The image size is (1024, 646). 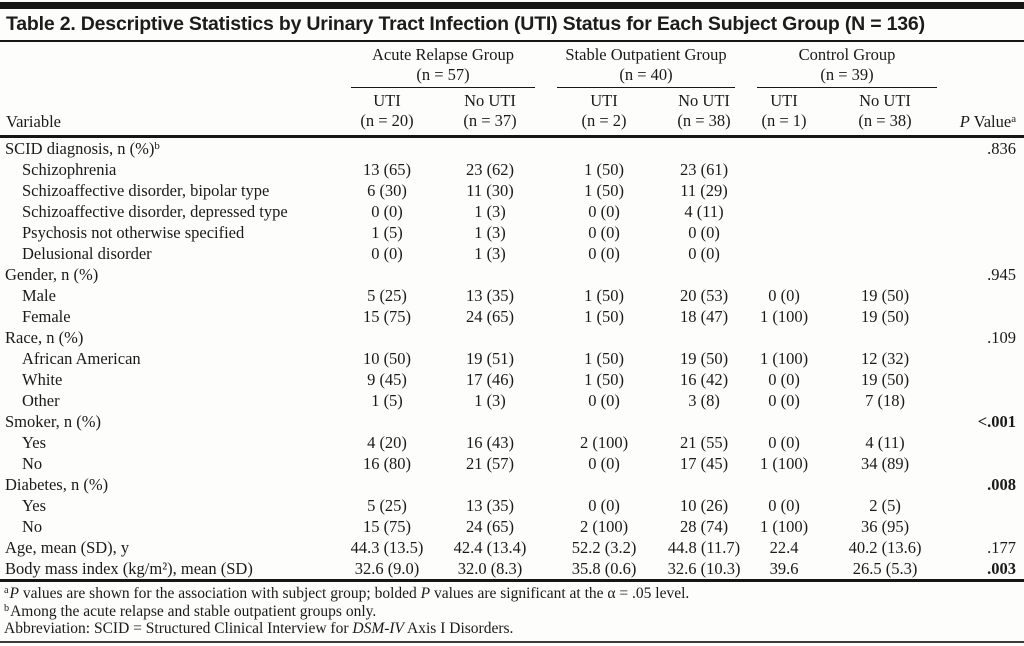 I want to click on subcolumn-label: No UTI, so click(x=885, y=100).